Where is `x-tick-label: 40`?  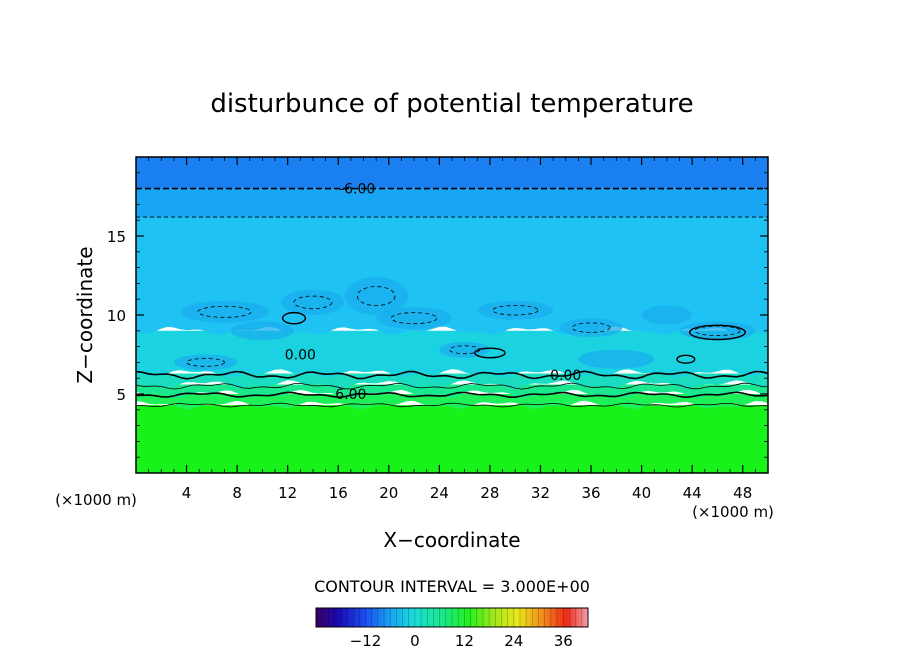 x-tick-label: 40 is located at coordinates (641, 493).